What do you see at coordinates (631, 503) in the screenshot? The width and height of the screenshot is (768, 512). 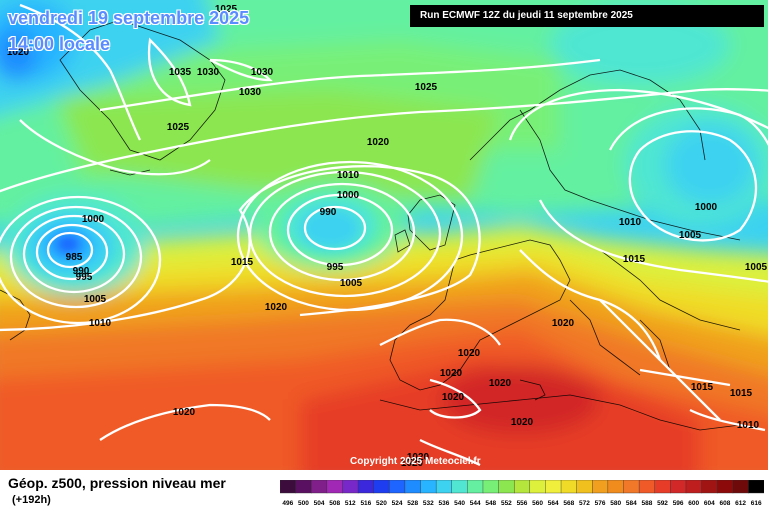 I see `legend-value: 584` at bounding box center [631, 503].